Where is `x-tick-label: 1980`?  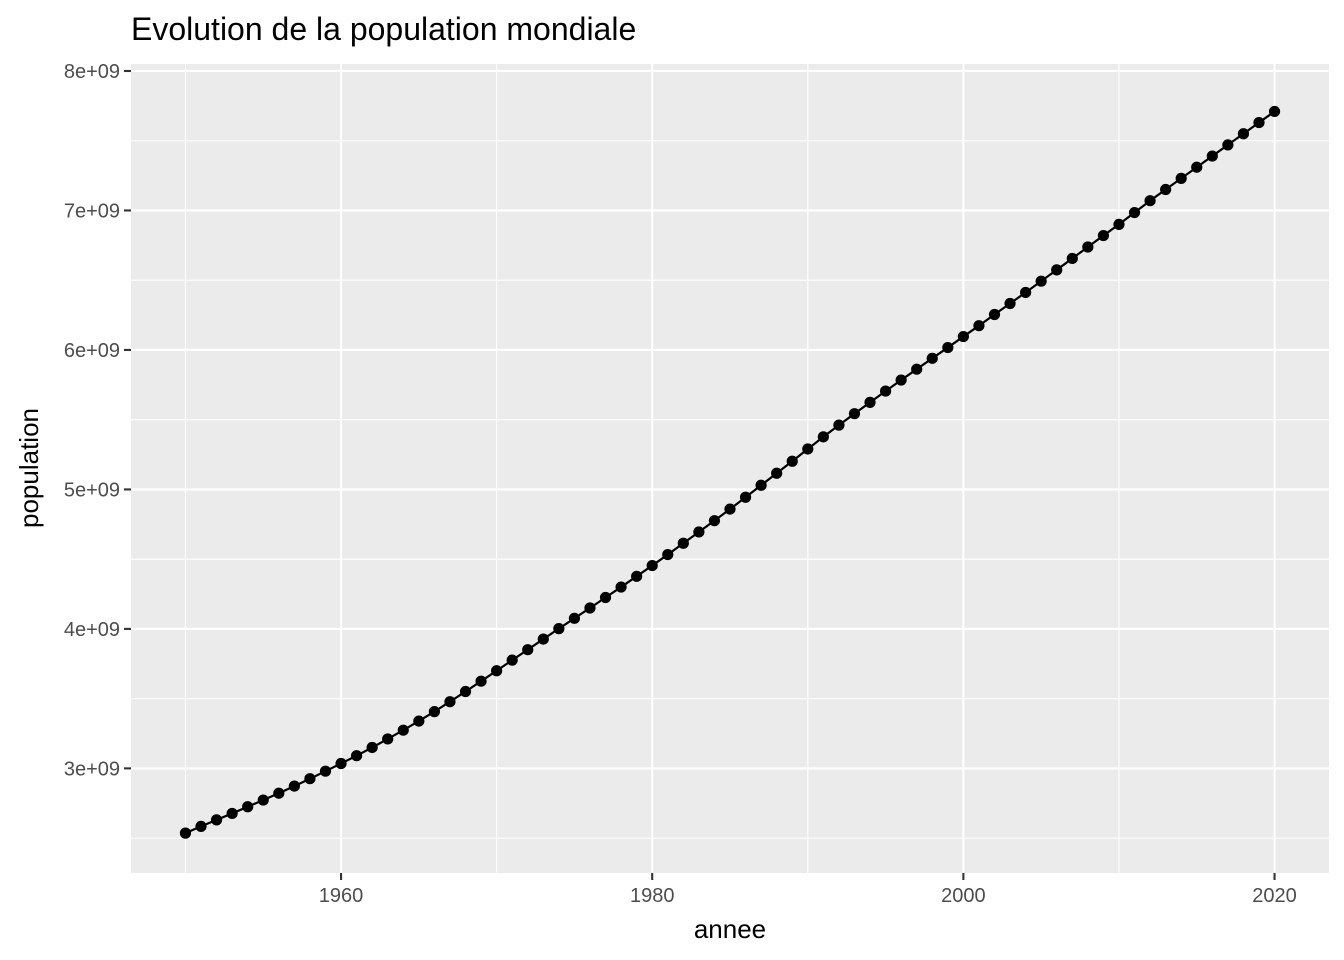 x-tick-label: 1980 is located at coordinates (652, 896).